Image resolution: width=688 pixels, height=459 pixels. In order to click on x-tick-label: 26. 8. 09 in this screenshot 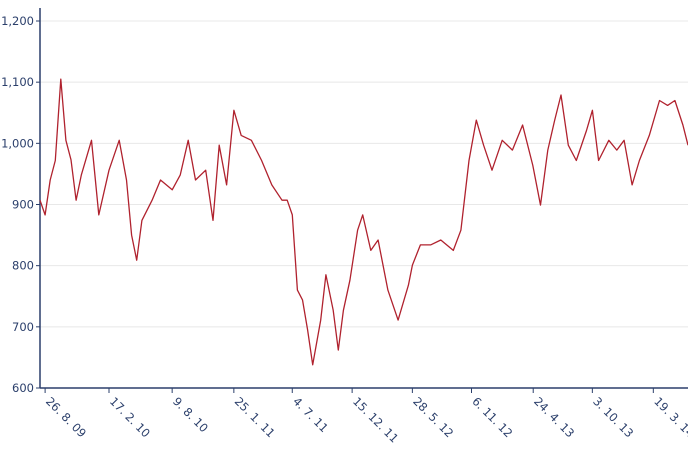, I will do `click(66, 417)`.